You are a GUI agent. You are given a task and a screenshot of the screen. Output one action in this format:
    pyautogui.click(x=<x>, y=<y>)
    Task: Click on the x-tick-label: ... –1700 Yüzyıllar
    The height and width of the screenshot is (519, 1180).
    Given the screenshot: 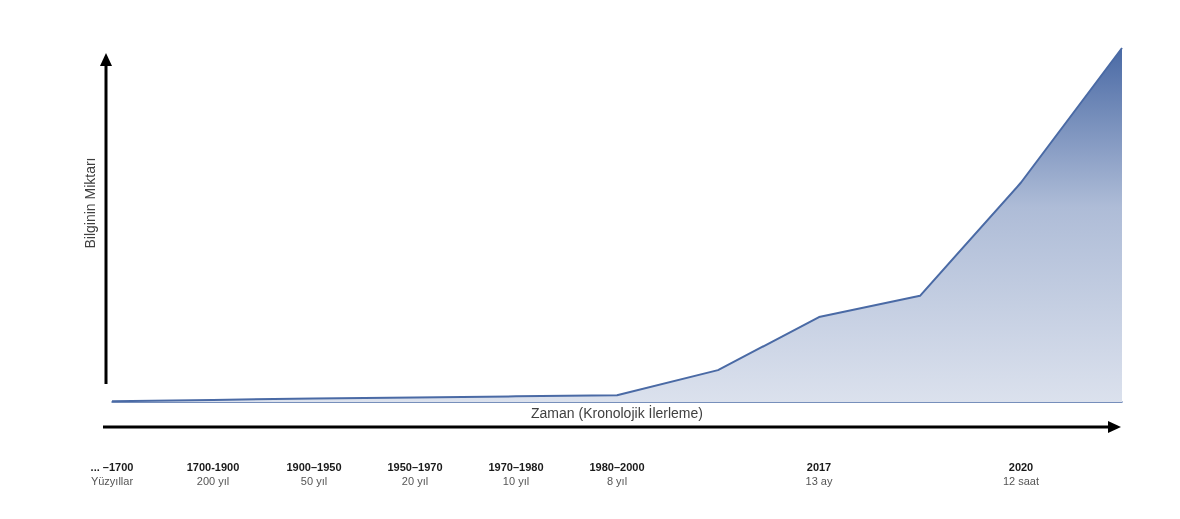 What is the action you would take?
    pyautogui.click(x=112, y=474)
    